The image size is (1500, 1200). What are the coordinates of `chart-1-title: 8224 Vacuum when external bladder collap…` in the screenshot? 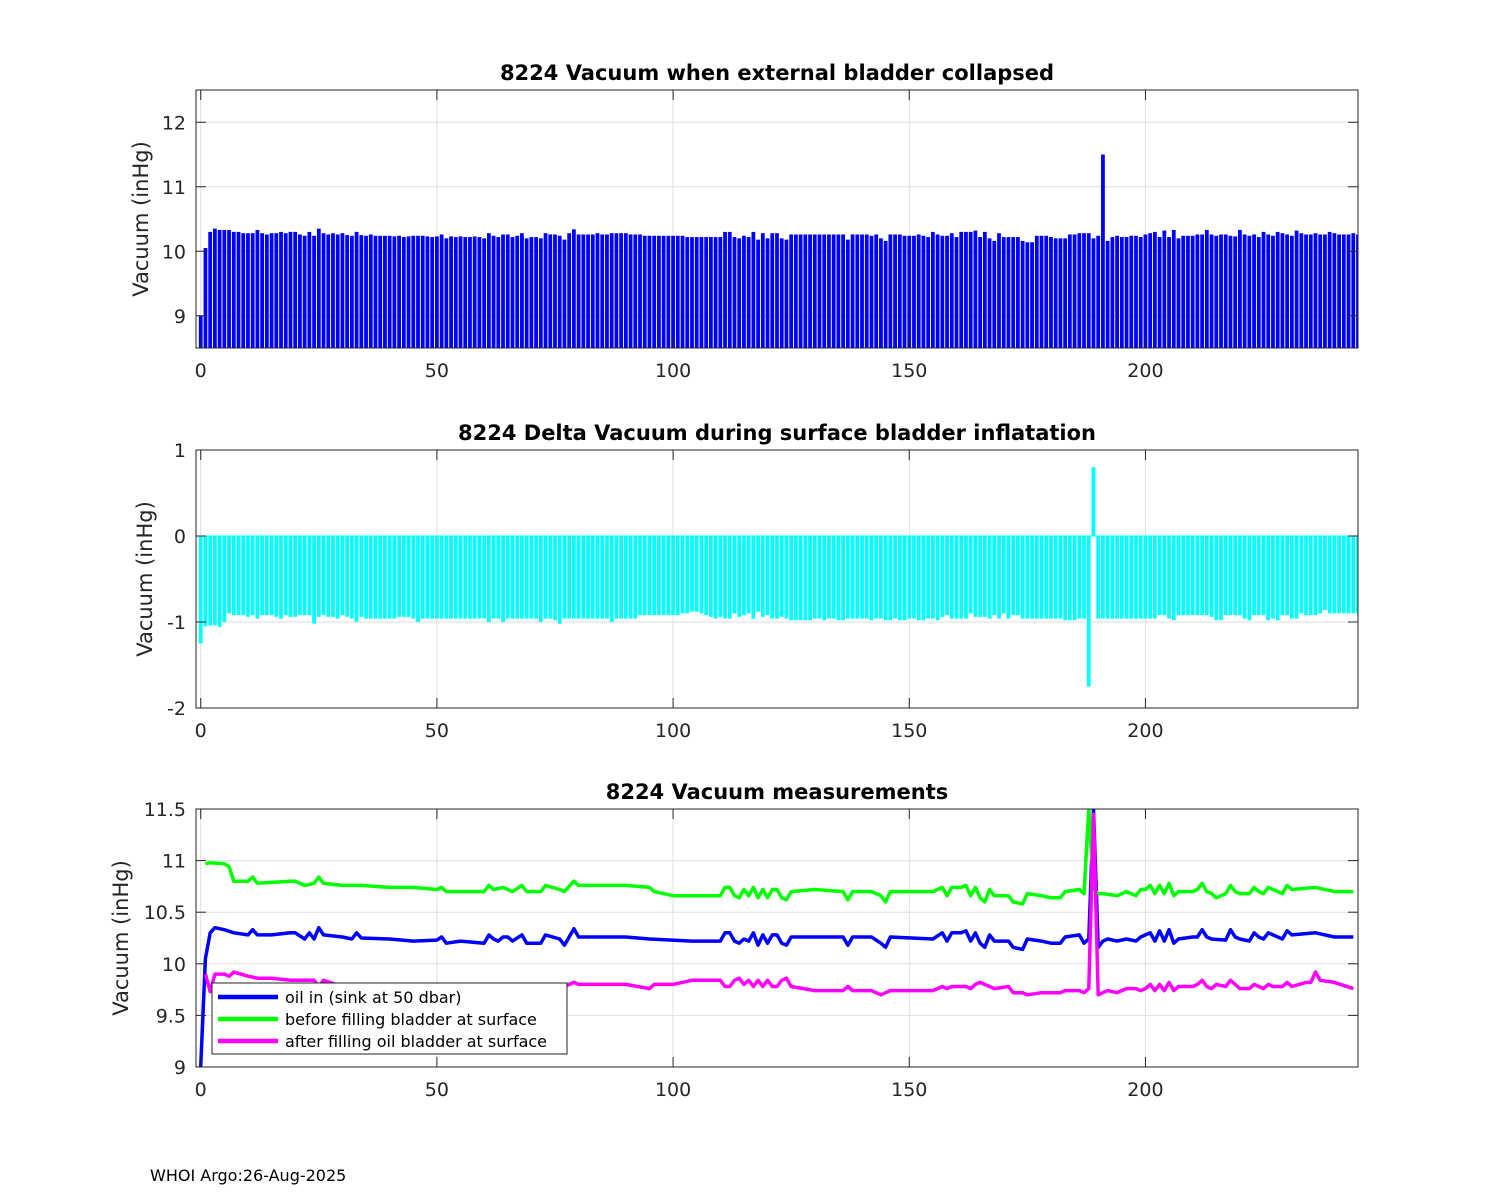 It's located at (777, 73).